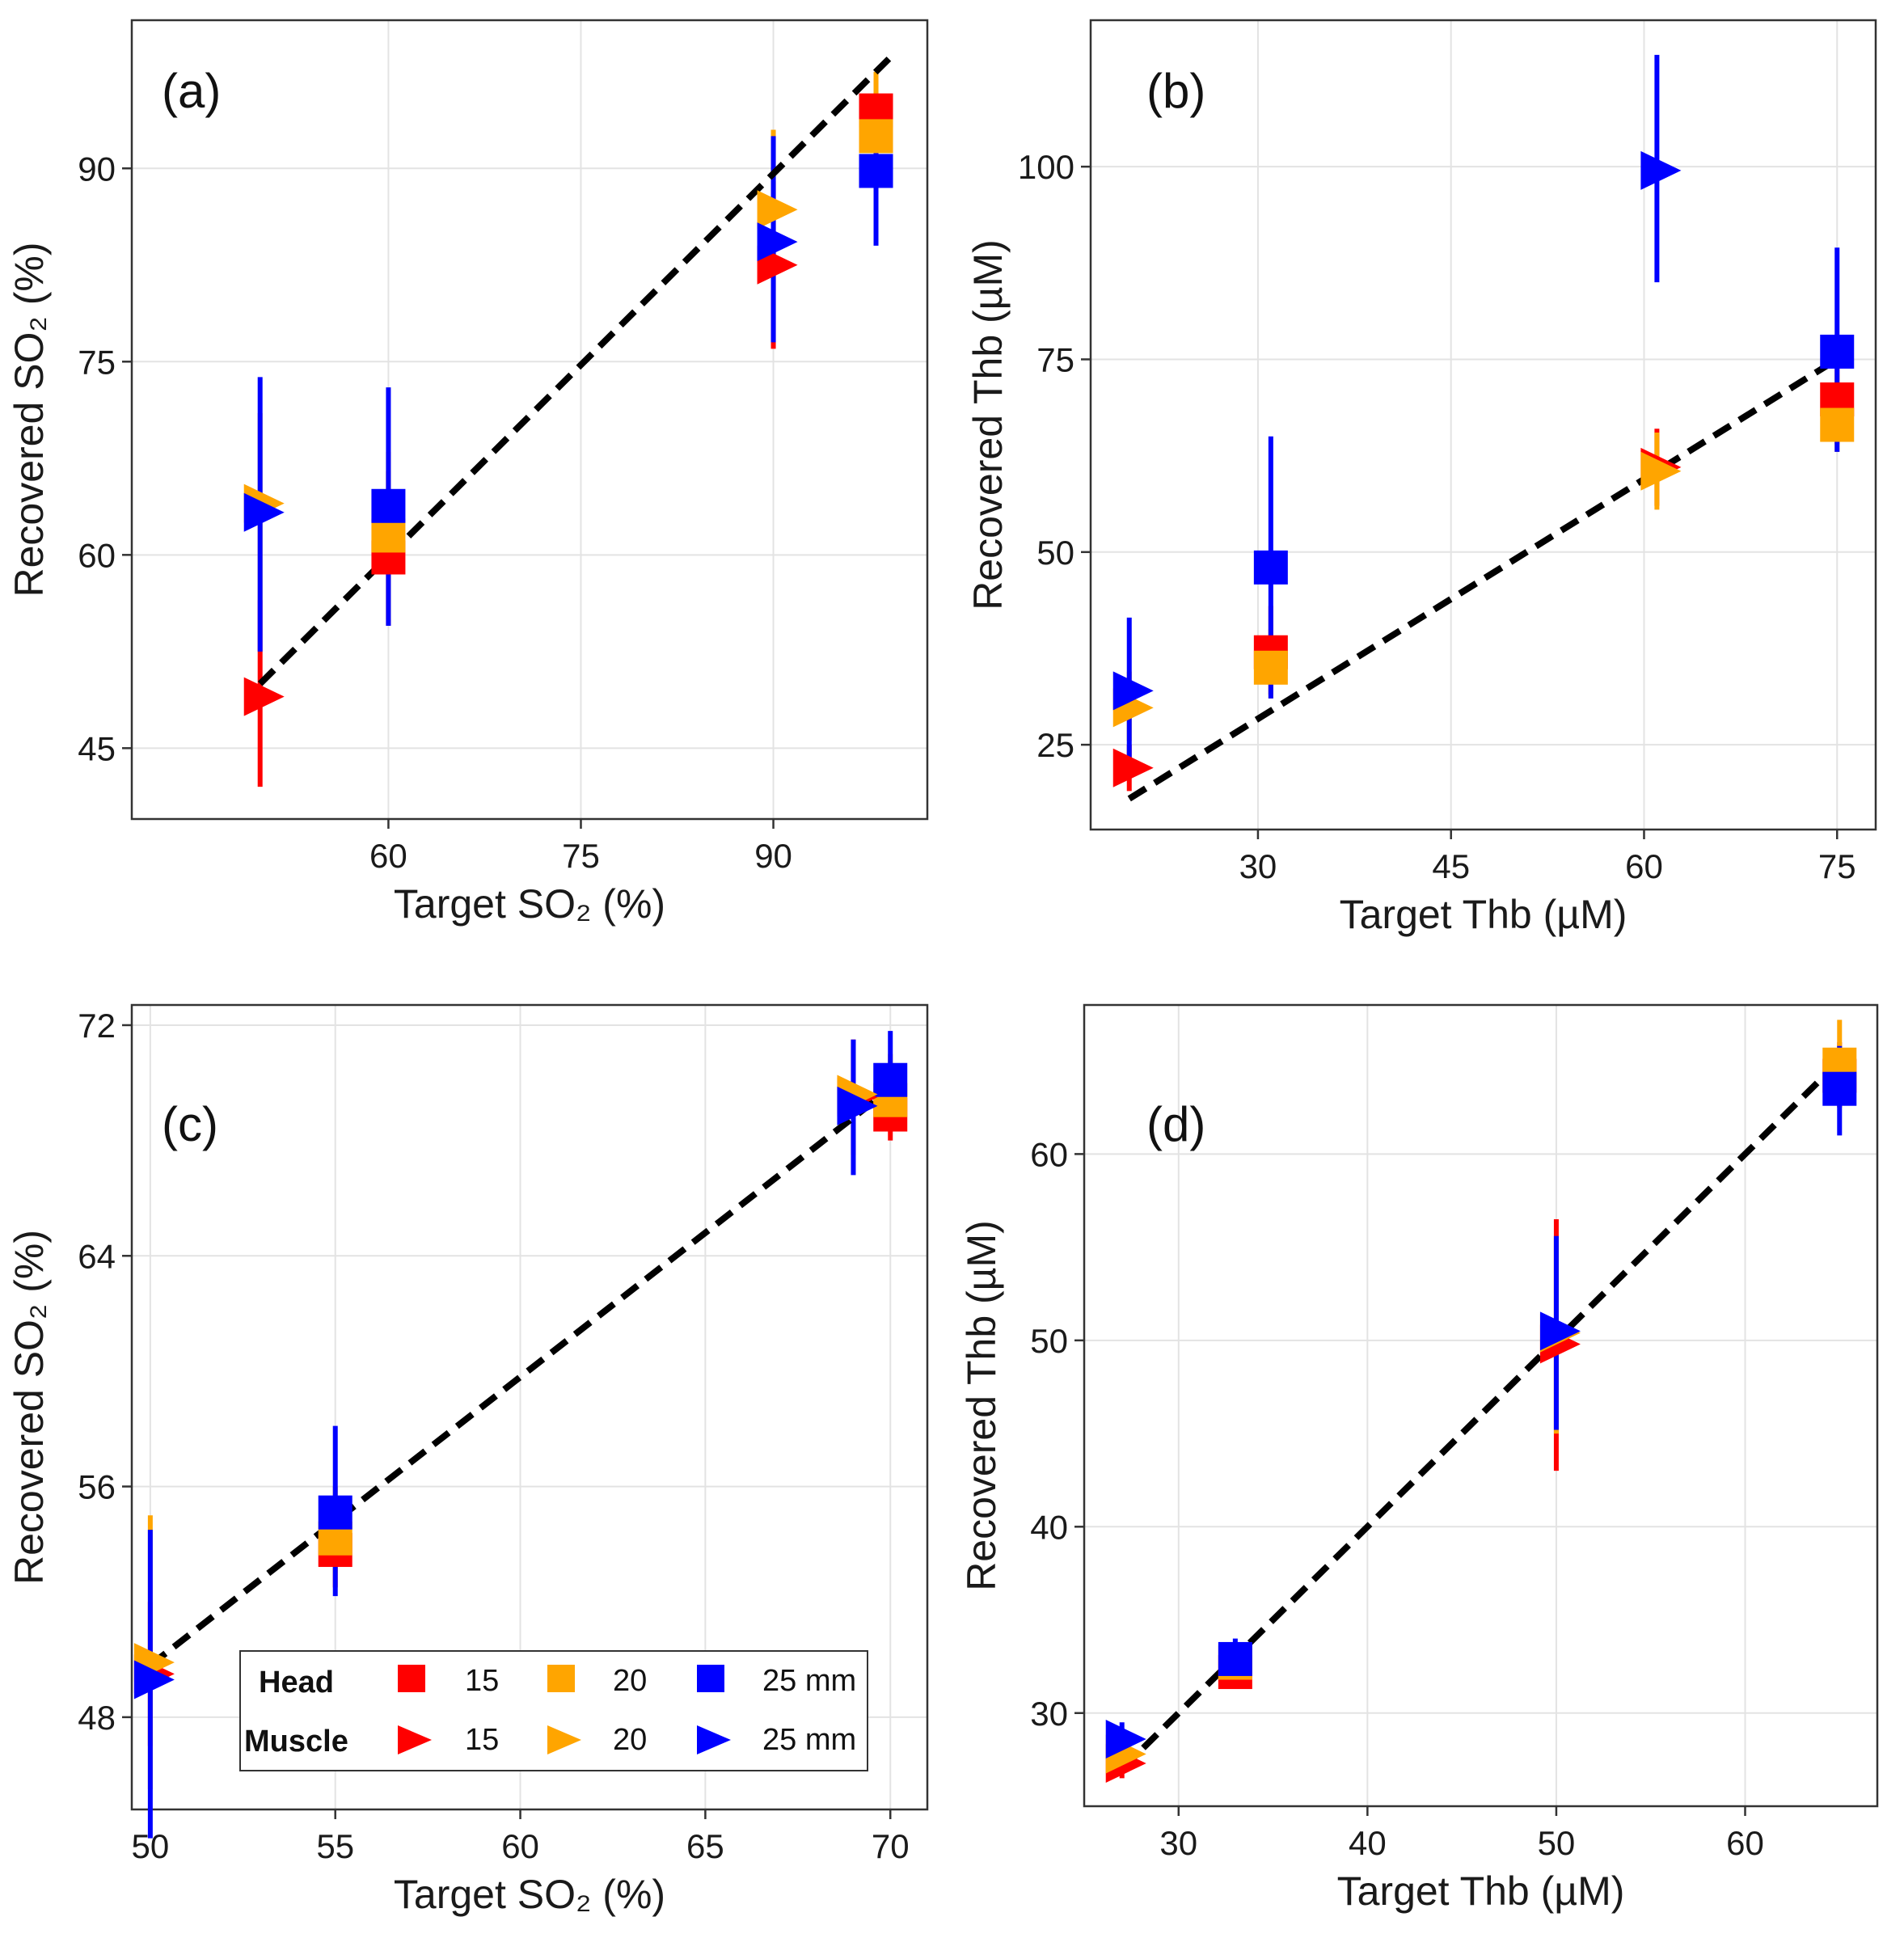 The width and height of the screenshot is (1904, 1938). I want to click on y-tick-label: 56, so click(97, 1487).